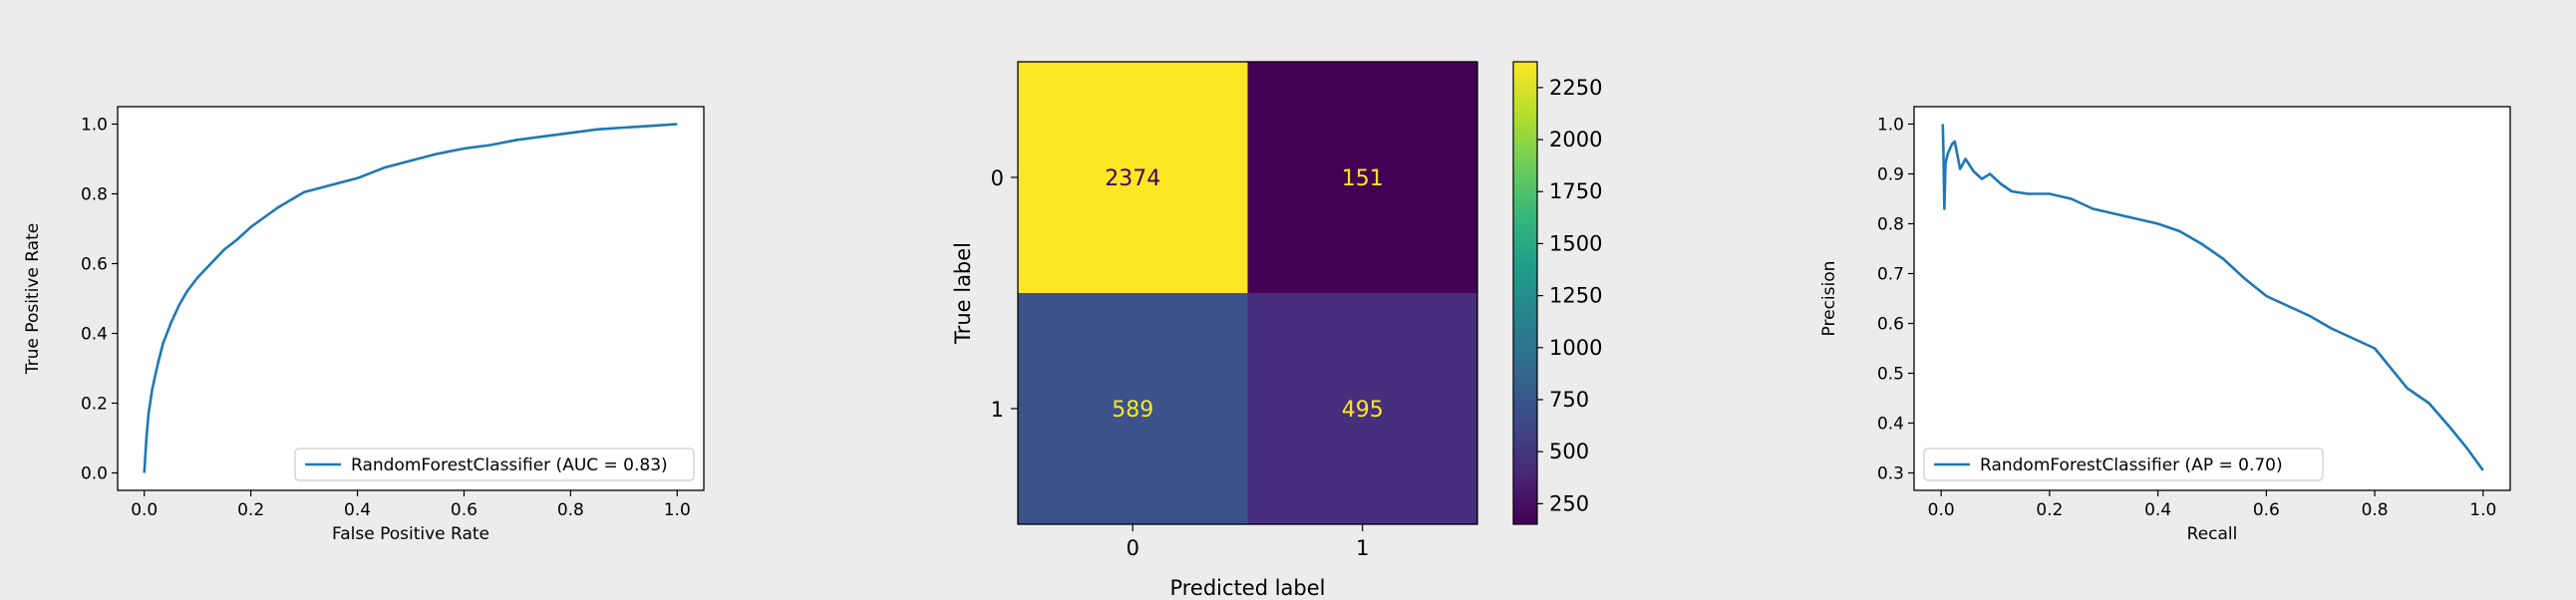 This screenshot has height=600, width=2576. What do you see at coordinates (1575, 88) in the screenshot?
I see `colorbar-tick-label: 2250` at bounding box center [1575, 88].